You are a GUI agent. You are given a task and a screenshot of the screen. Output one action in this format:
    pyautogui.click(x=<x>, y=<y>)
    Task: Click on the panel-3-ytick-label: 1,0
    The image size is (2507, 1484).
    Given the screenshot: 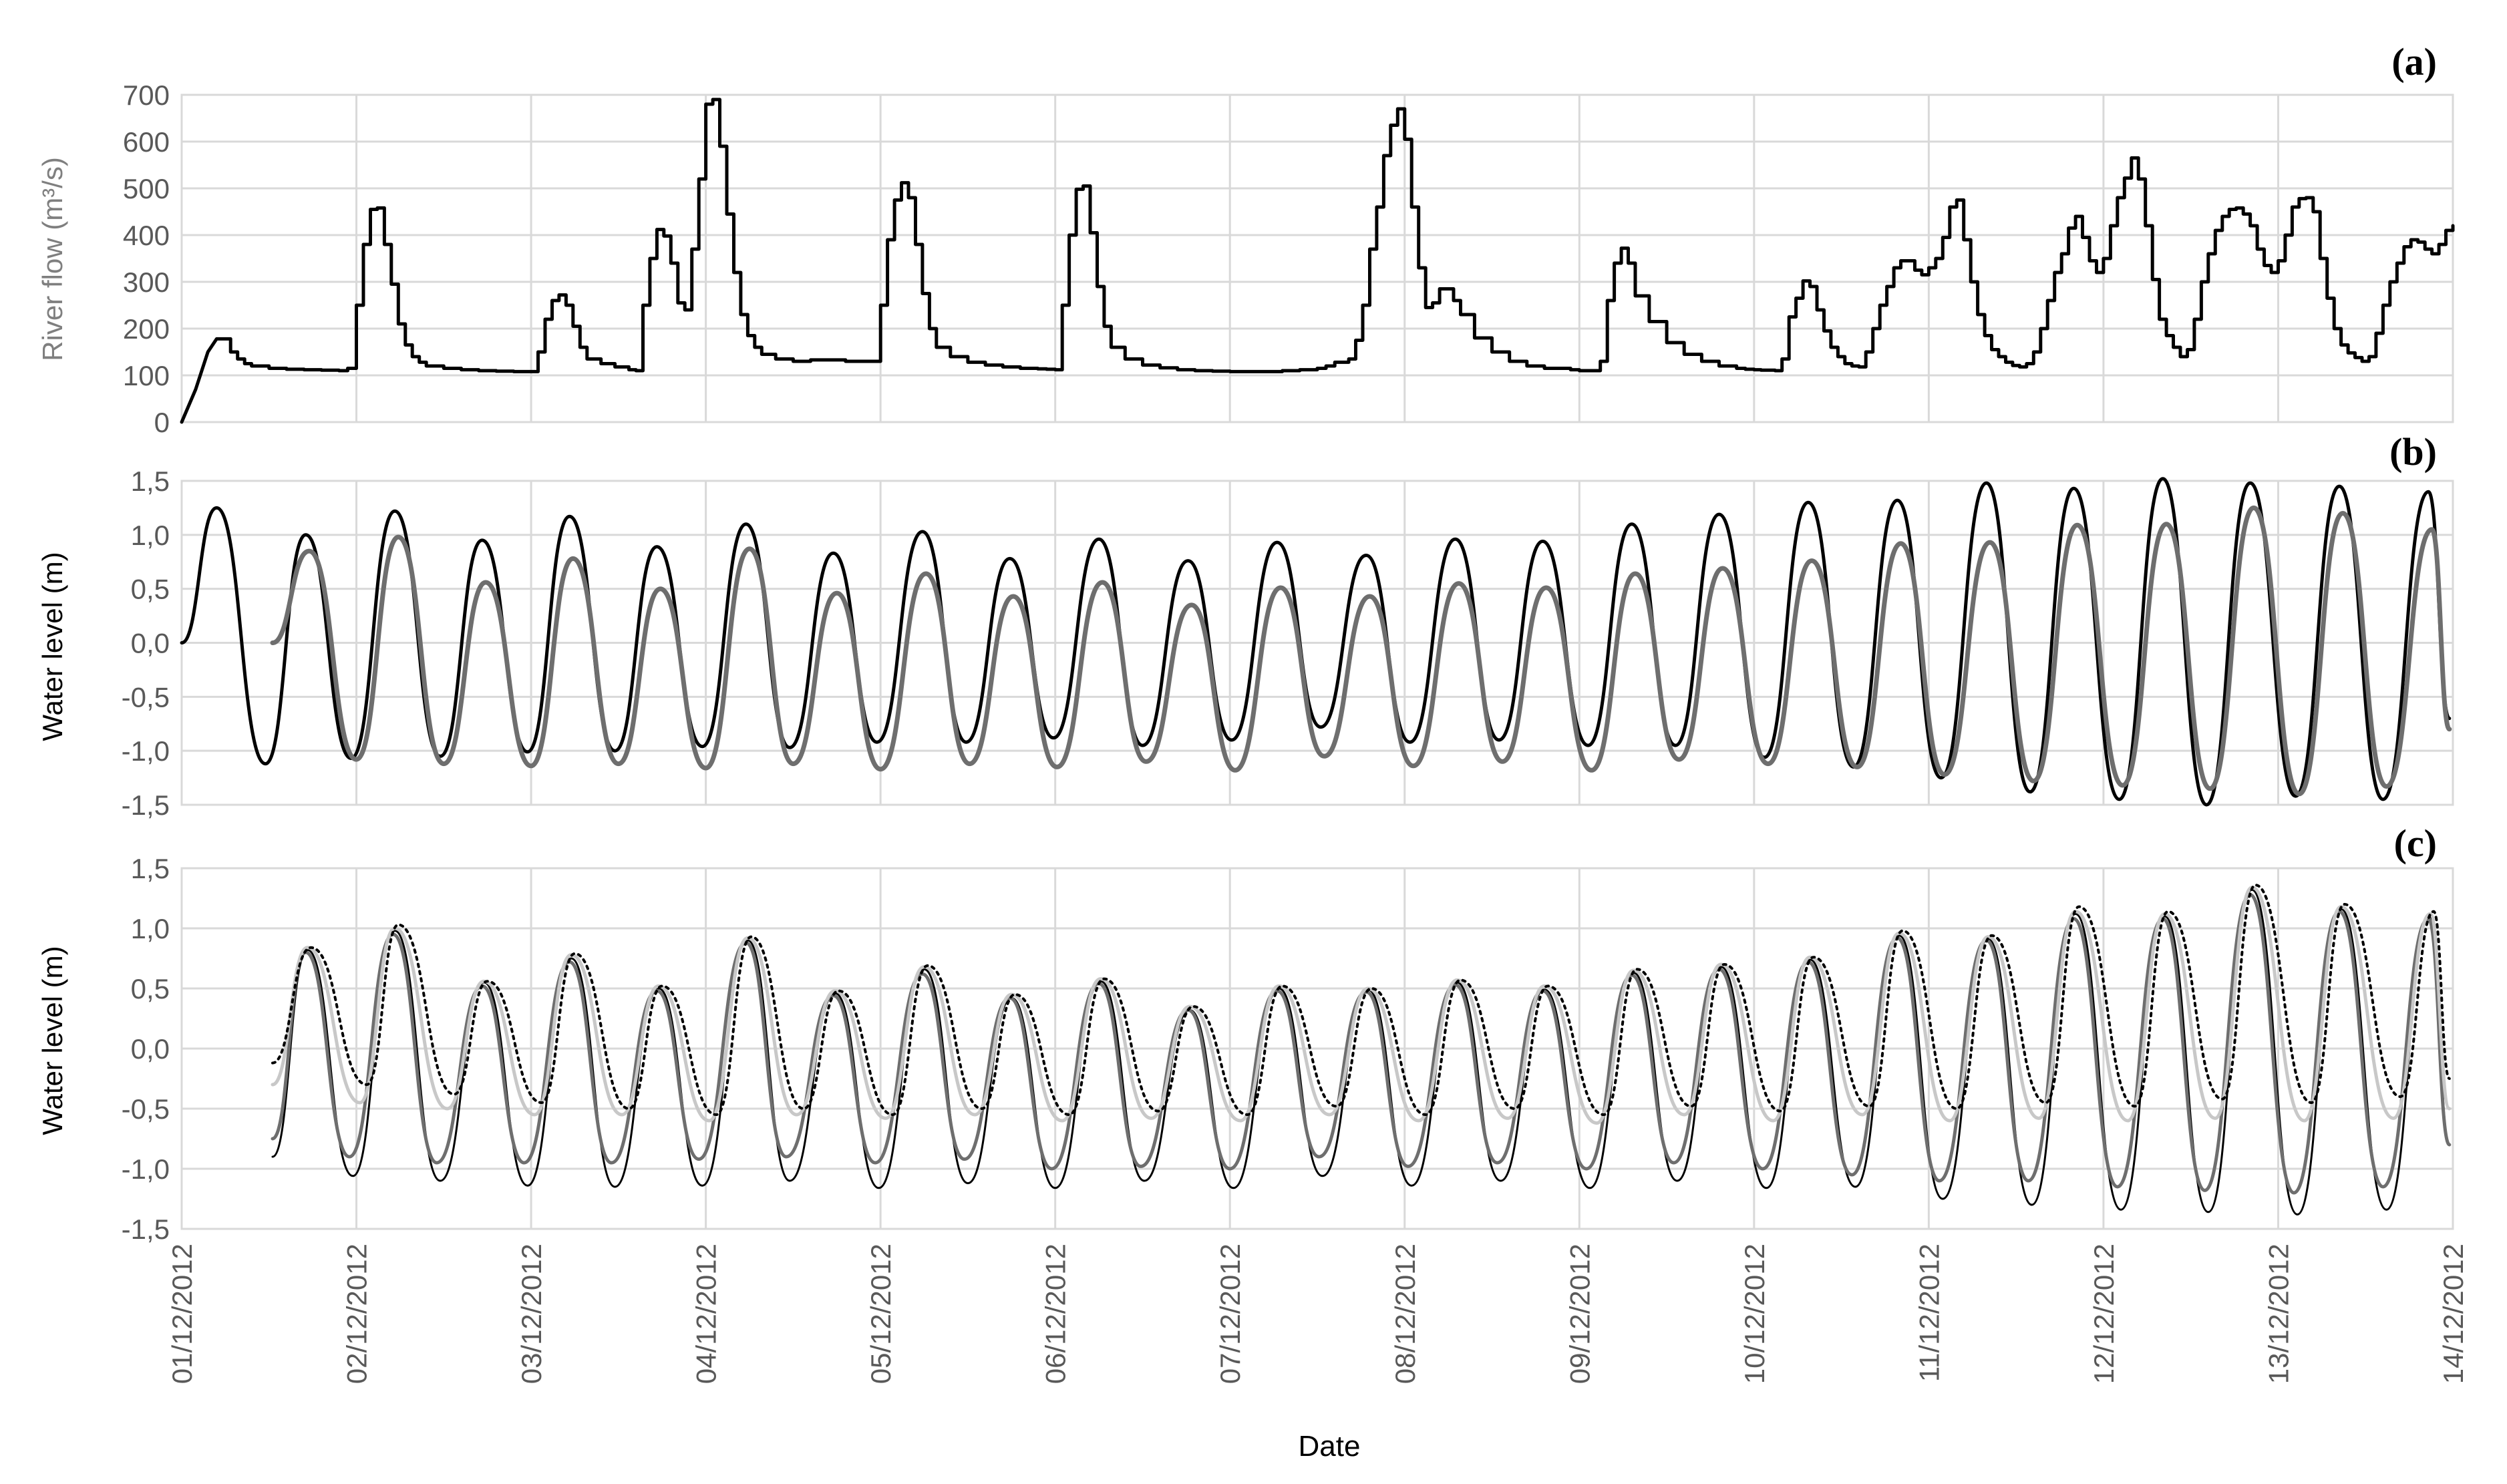 What is the action you would take?
    pyautogui.click(x=150, y=928)
    